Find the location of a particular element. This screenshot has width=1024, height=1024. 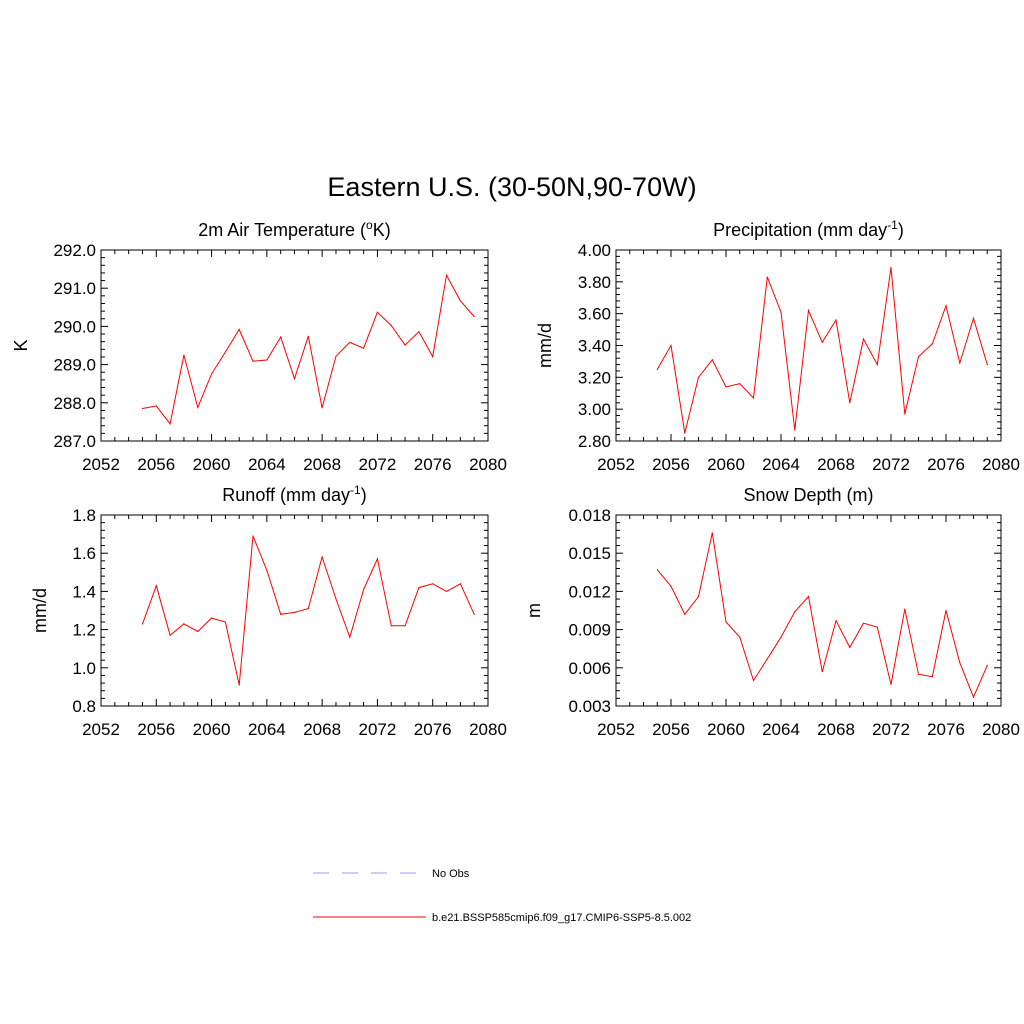

y-tick-label: 3.80 is located at coordinates (594, 282).